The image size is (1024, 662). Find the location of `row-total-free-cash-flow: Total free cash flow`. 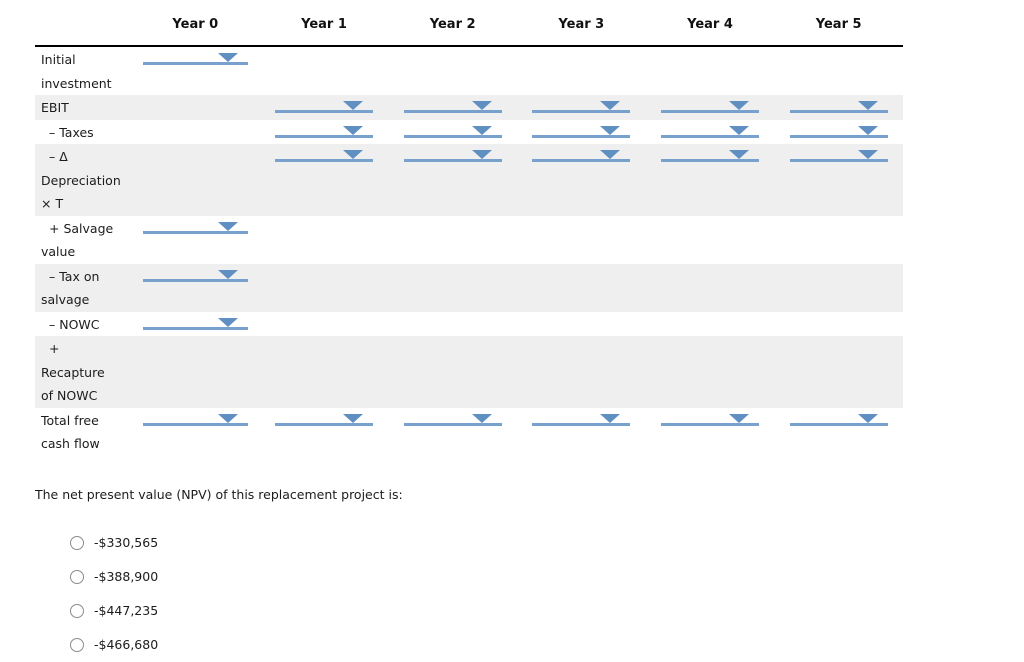

row-total-free-cash-flow: Total free cash flow is located at coordinates (469, 432).